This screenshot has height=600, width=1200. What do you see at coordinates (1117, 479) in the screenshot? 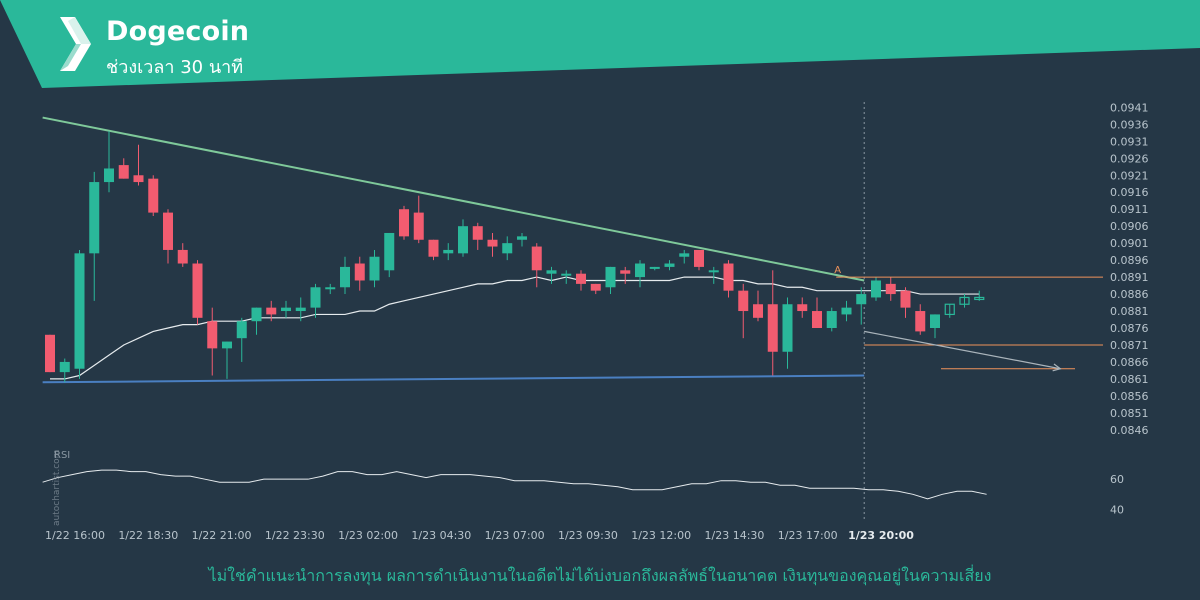
I see `rsi-tick-label: 60` at bounding box center [1117, 479].